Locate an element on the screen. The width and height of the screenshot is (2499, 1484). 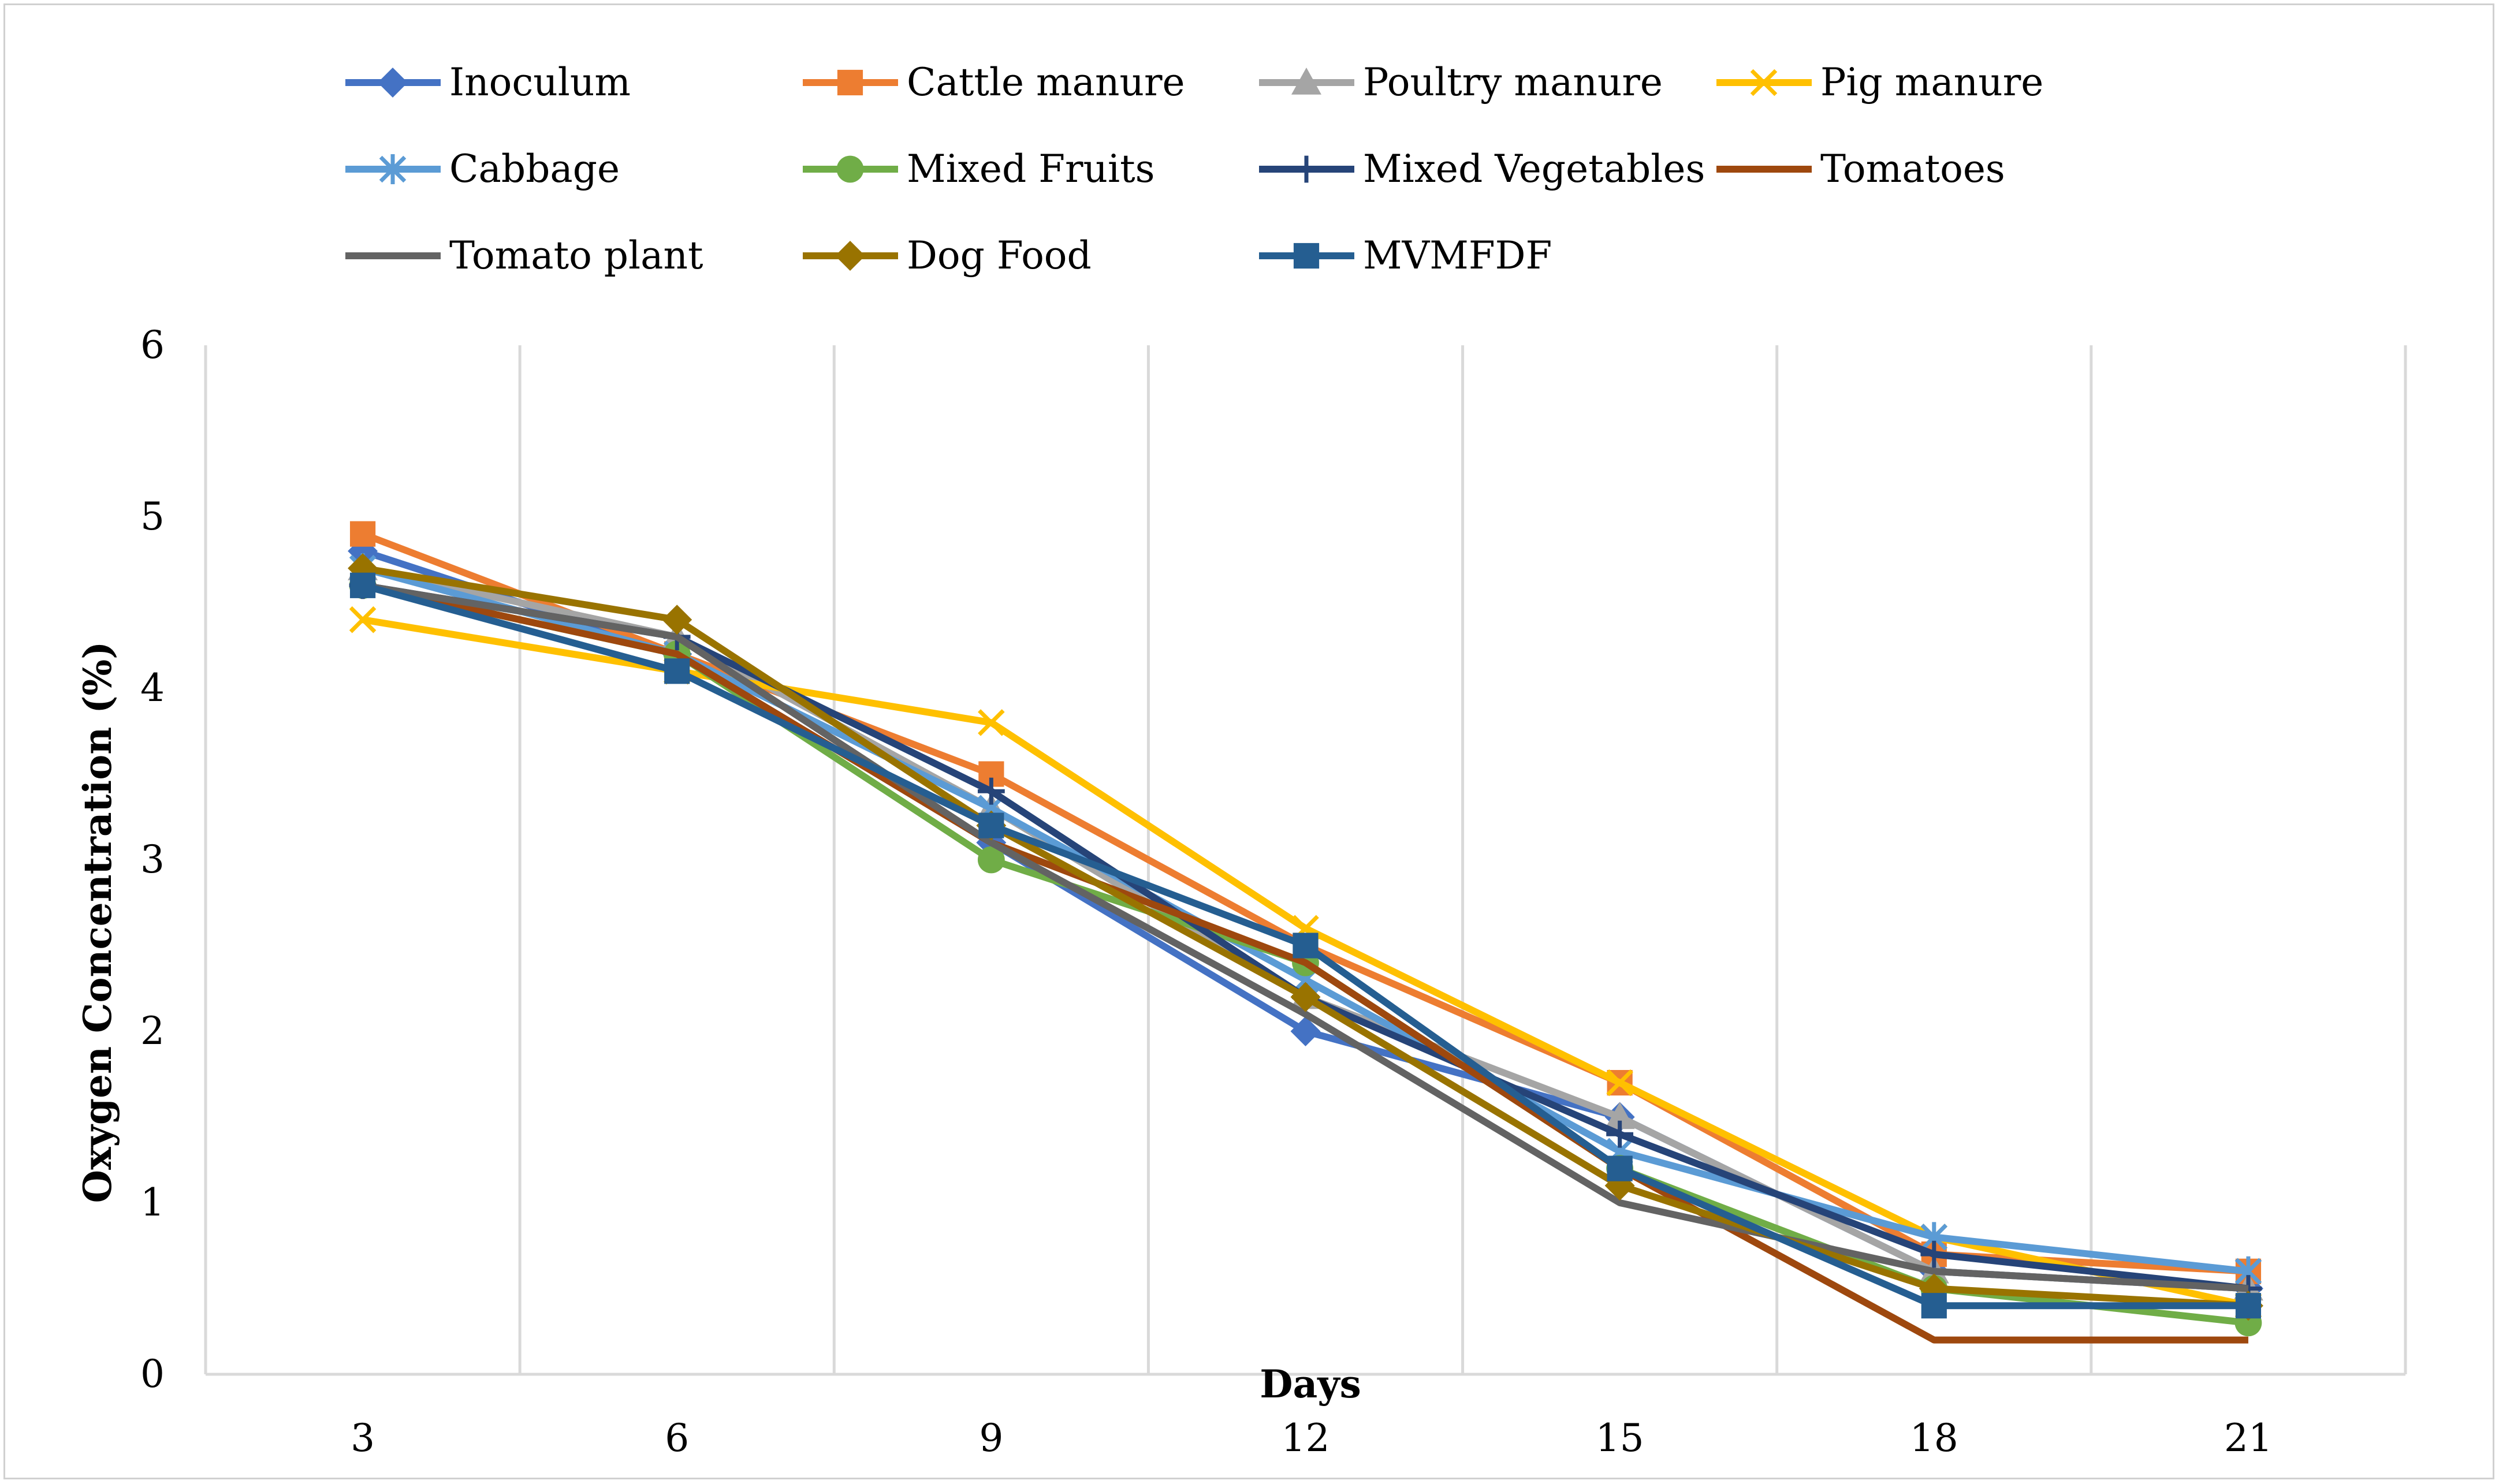
legend-label: Inoculum is located at coordinates (540, 82).